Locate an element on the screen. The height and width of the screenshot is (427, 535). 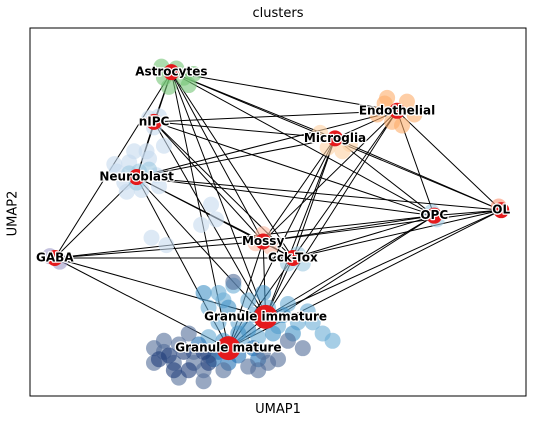
edge-microglia-mossy is located at coordinates (299, 190).